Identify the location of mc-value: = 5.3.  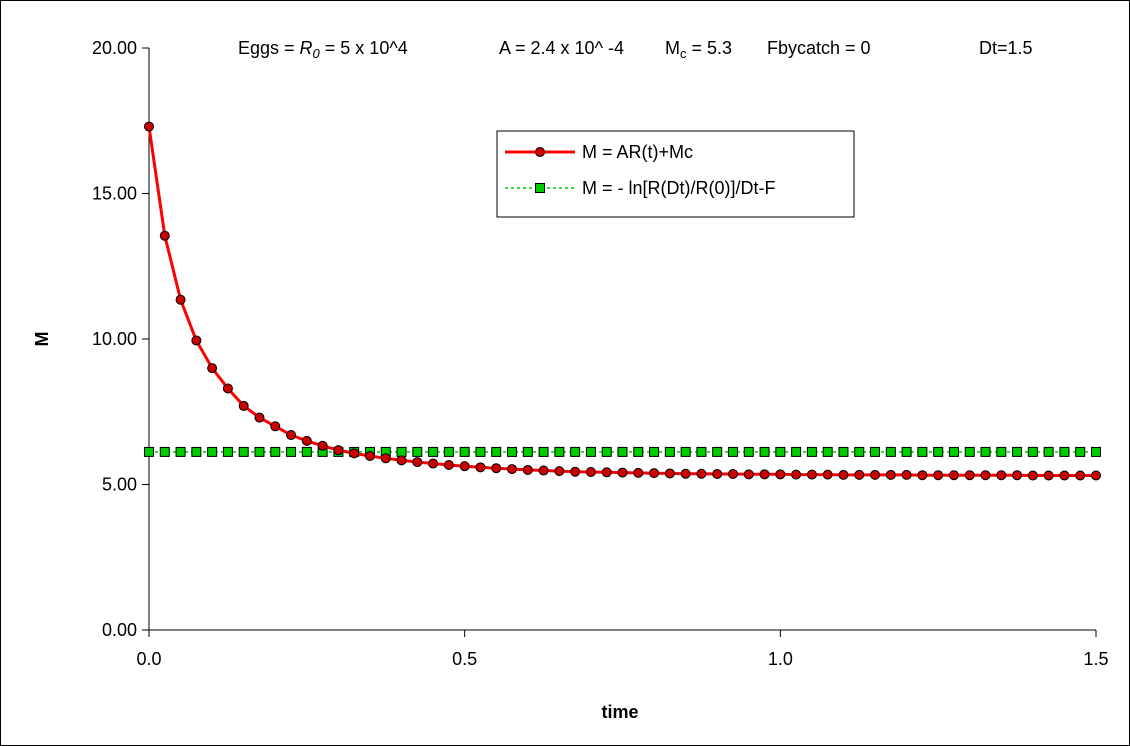
(710, 48).